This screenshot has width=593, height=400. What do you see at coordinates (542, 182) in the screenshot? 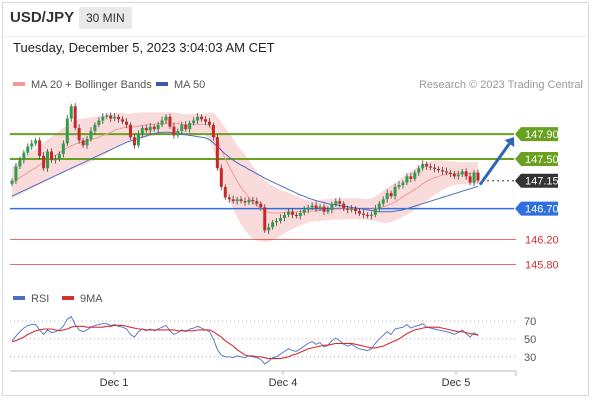
I see `level-label-147.15: 147.15` at bounding box center [542, 182].